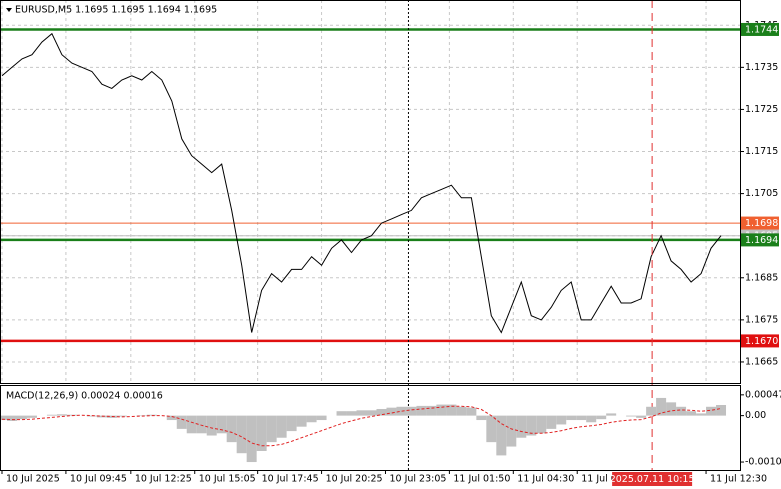 The width and height of the screenshot is (781, 489). I want to click on x-tick-label: 11 Jul 04:30, so click(545, 479).